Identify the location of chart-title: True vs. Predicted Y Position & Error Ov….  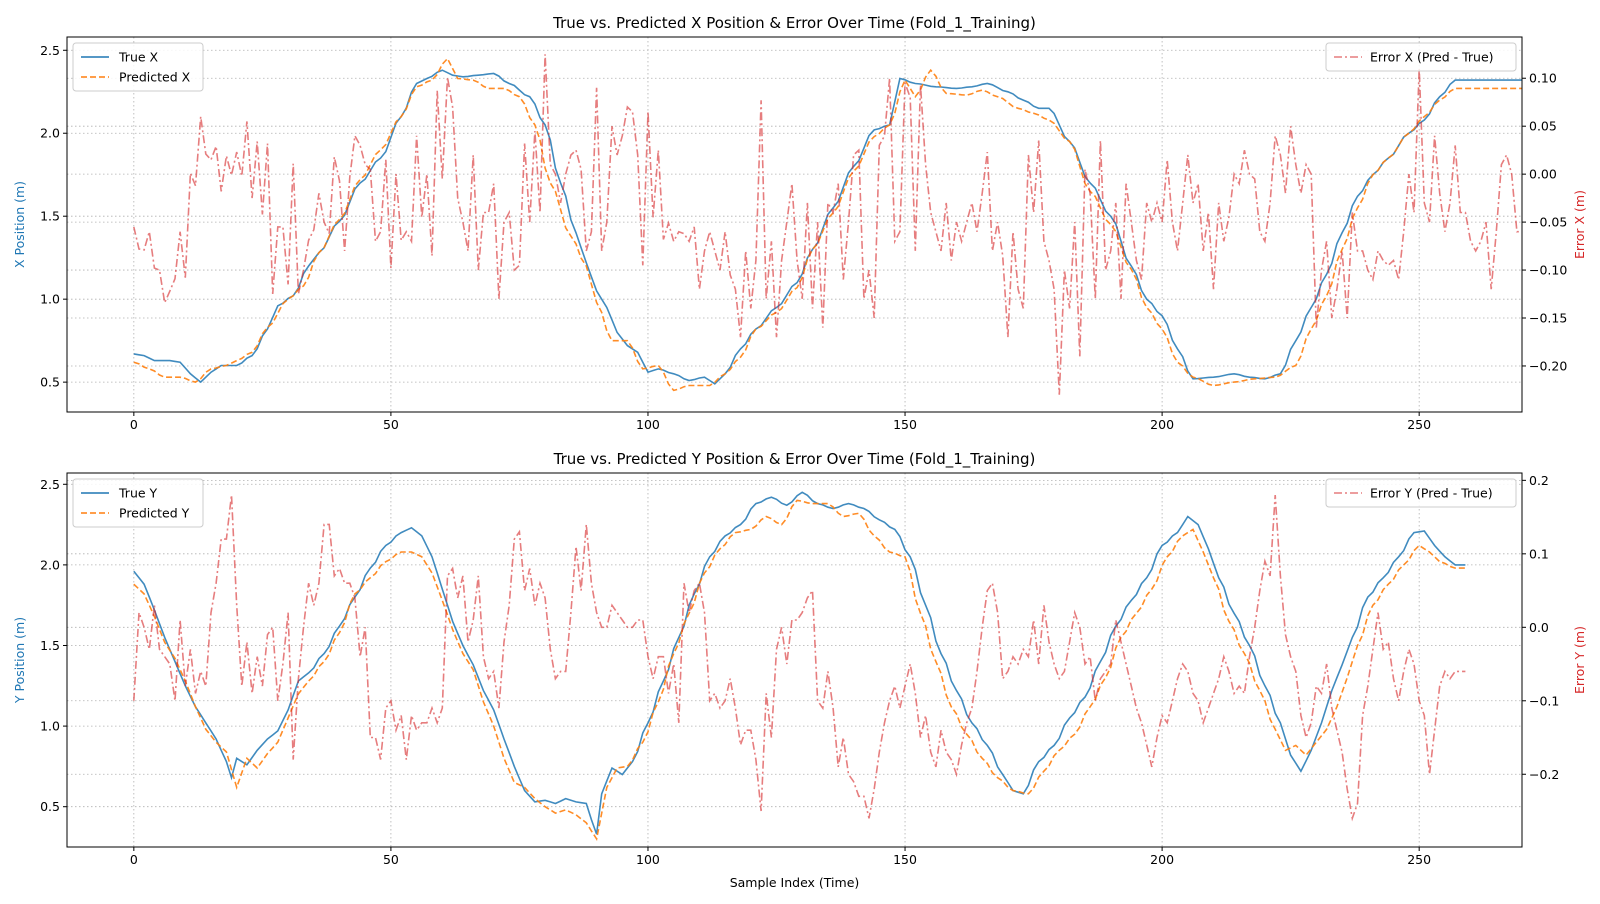
(794, 459).